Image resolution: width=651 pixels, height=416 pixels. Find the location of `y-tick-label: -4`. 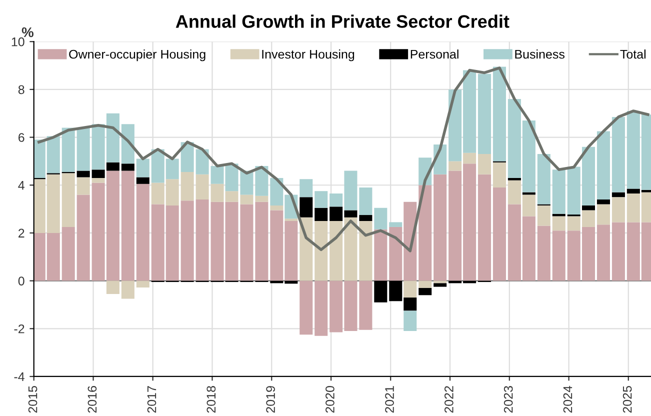

y-tick-label: -4 is located at coordinates (19, 377).